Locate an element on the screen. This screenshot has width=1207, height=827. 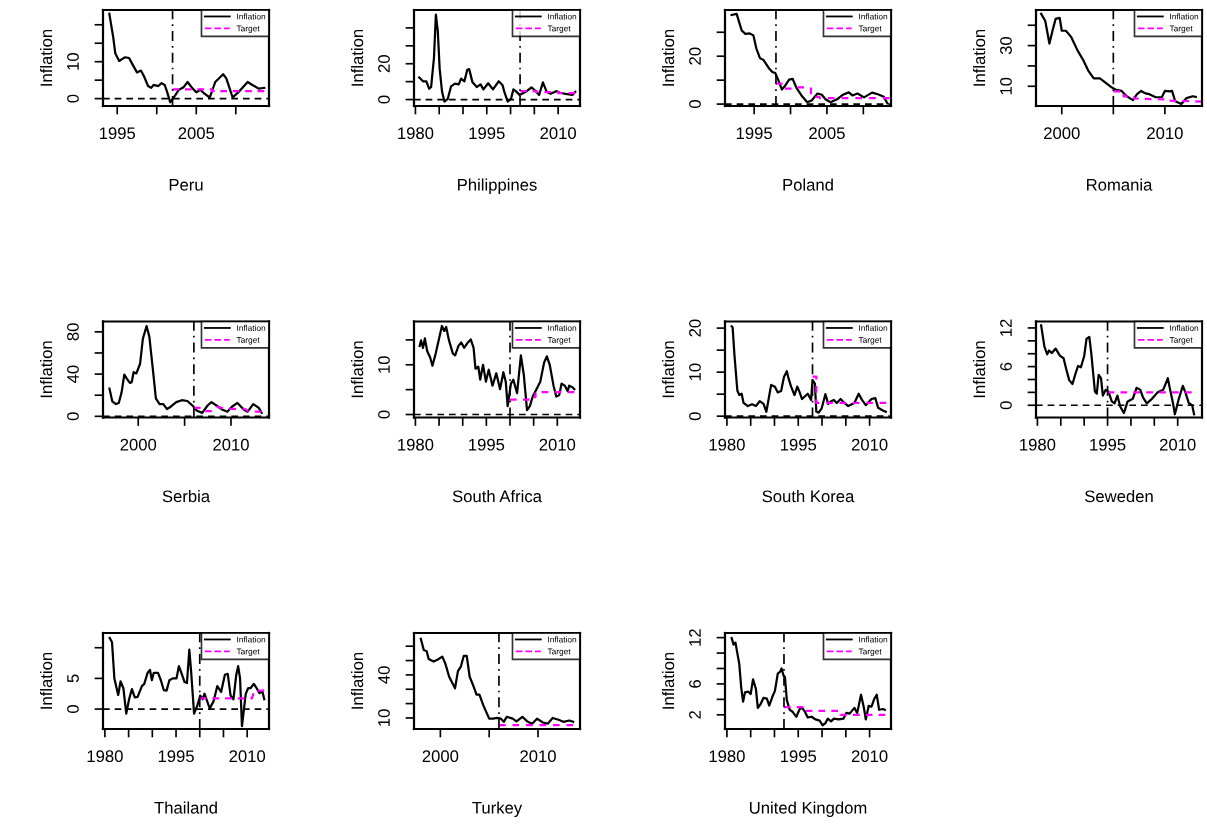
x-axis-title: Poland is located at coordinates (808, 184).